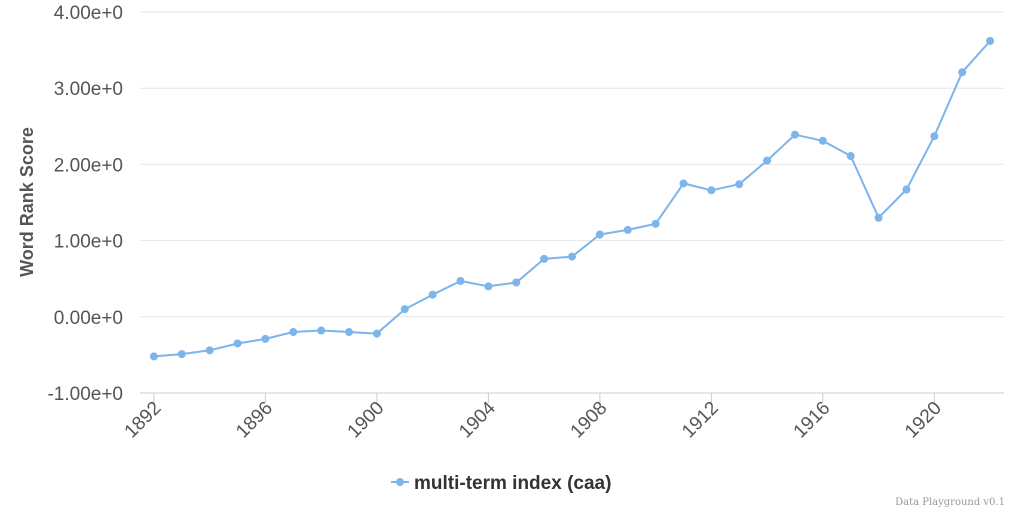 The width and height of the screenshot is (1019, 512). What do you see at coordinates (400, 482) in the screenshot?
I see `legend-dot-marker` at bounding box center [400, 482].